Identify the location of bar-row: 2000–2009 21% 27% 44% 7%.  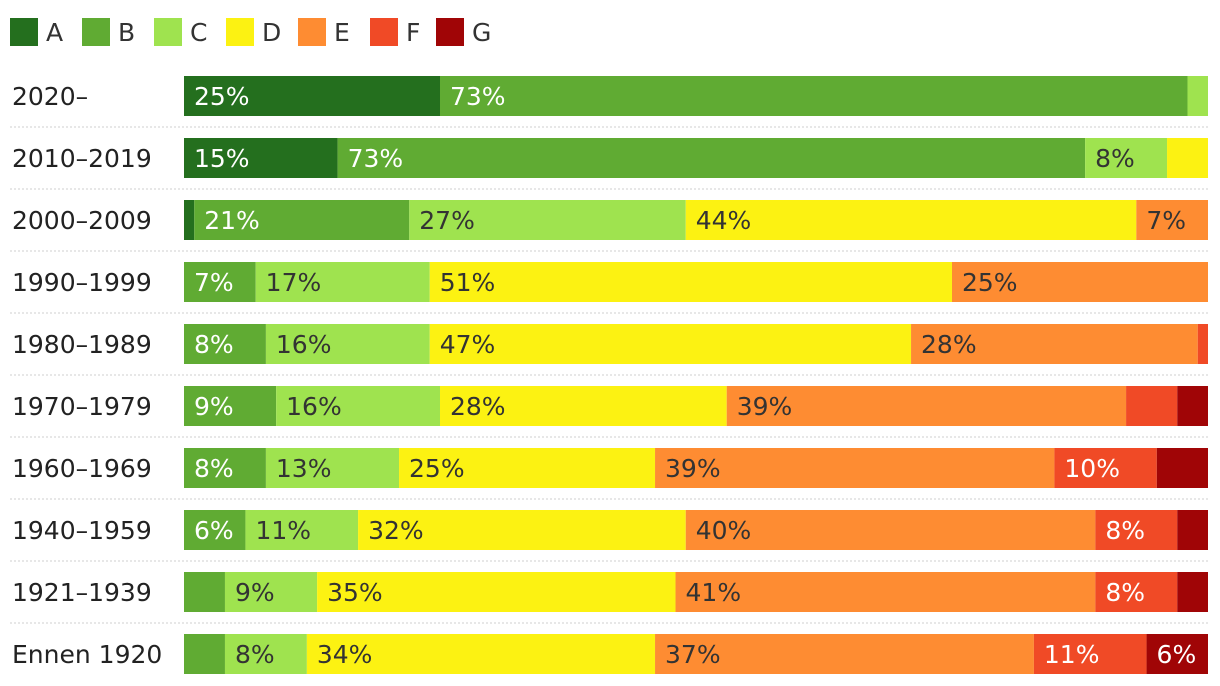
(610, 214).